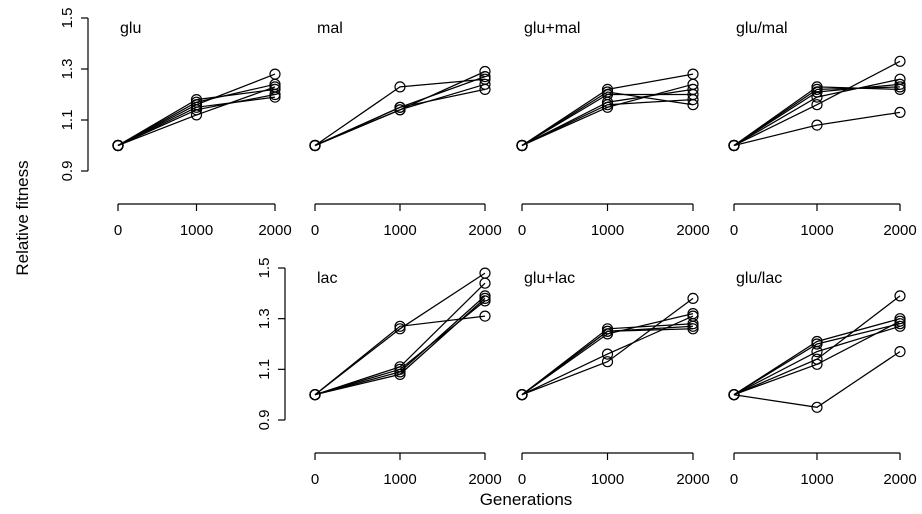 The height and width of the screenshot is (514, 922). I want to click on panel-glu-lac: glu/lac 0 1000 2000, so click(822, 379).